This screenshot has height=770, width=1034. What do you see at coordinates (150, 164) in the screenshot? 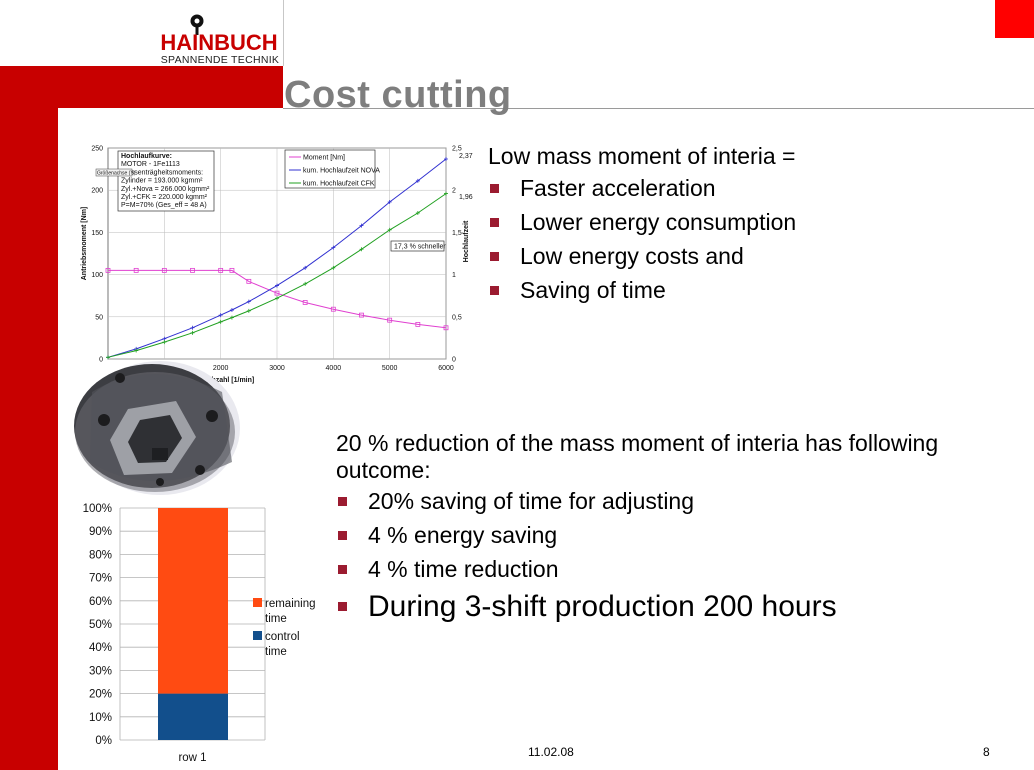
I see `info-box-line: MOTOR - 1Fe1113` at bounding box center [150, 164].